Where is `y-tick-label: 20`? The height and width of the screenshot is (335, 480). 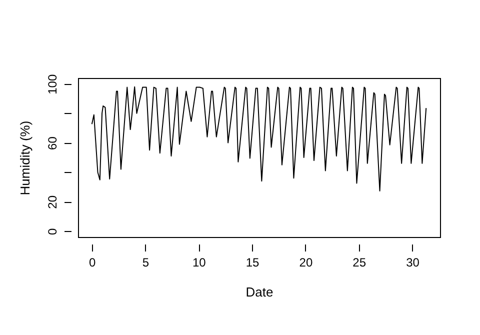 y-tick-label: 20 is located at coordinates (53, 202).